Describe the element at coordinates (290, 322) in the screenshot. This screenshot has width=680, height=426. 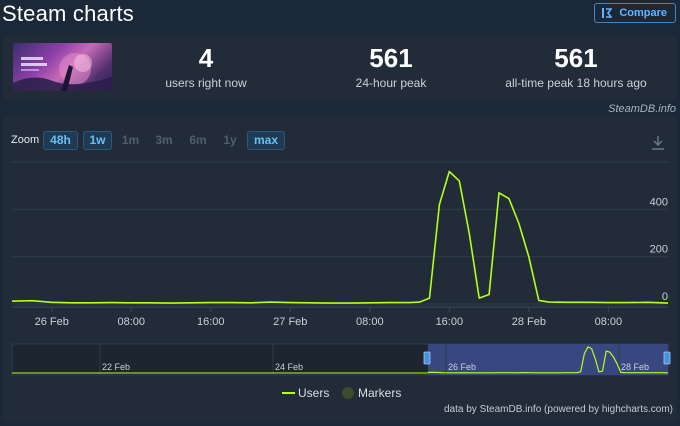
I see `x-tick-label: 27 Feb` at that location.